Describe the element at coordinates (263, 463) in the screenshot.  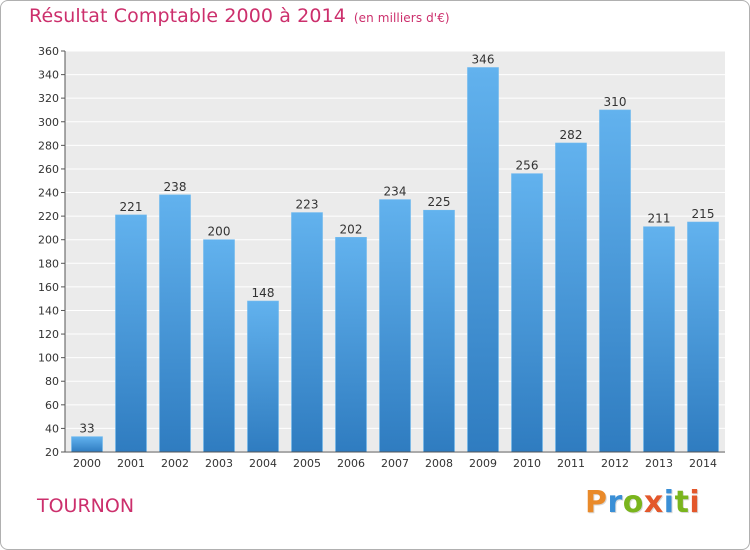
I see `x-tick-label: 2004` at that location.